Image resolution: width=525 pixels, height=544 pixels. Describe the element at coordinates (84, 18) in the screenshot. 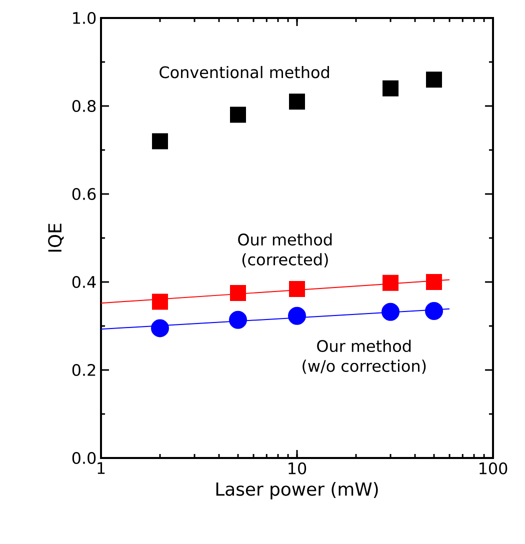

I see `y-tick-label: 1.0` at that location.